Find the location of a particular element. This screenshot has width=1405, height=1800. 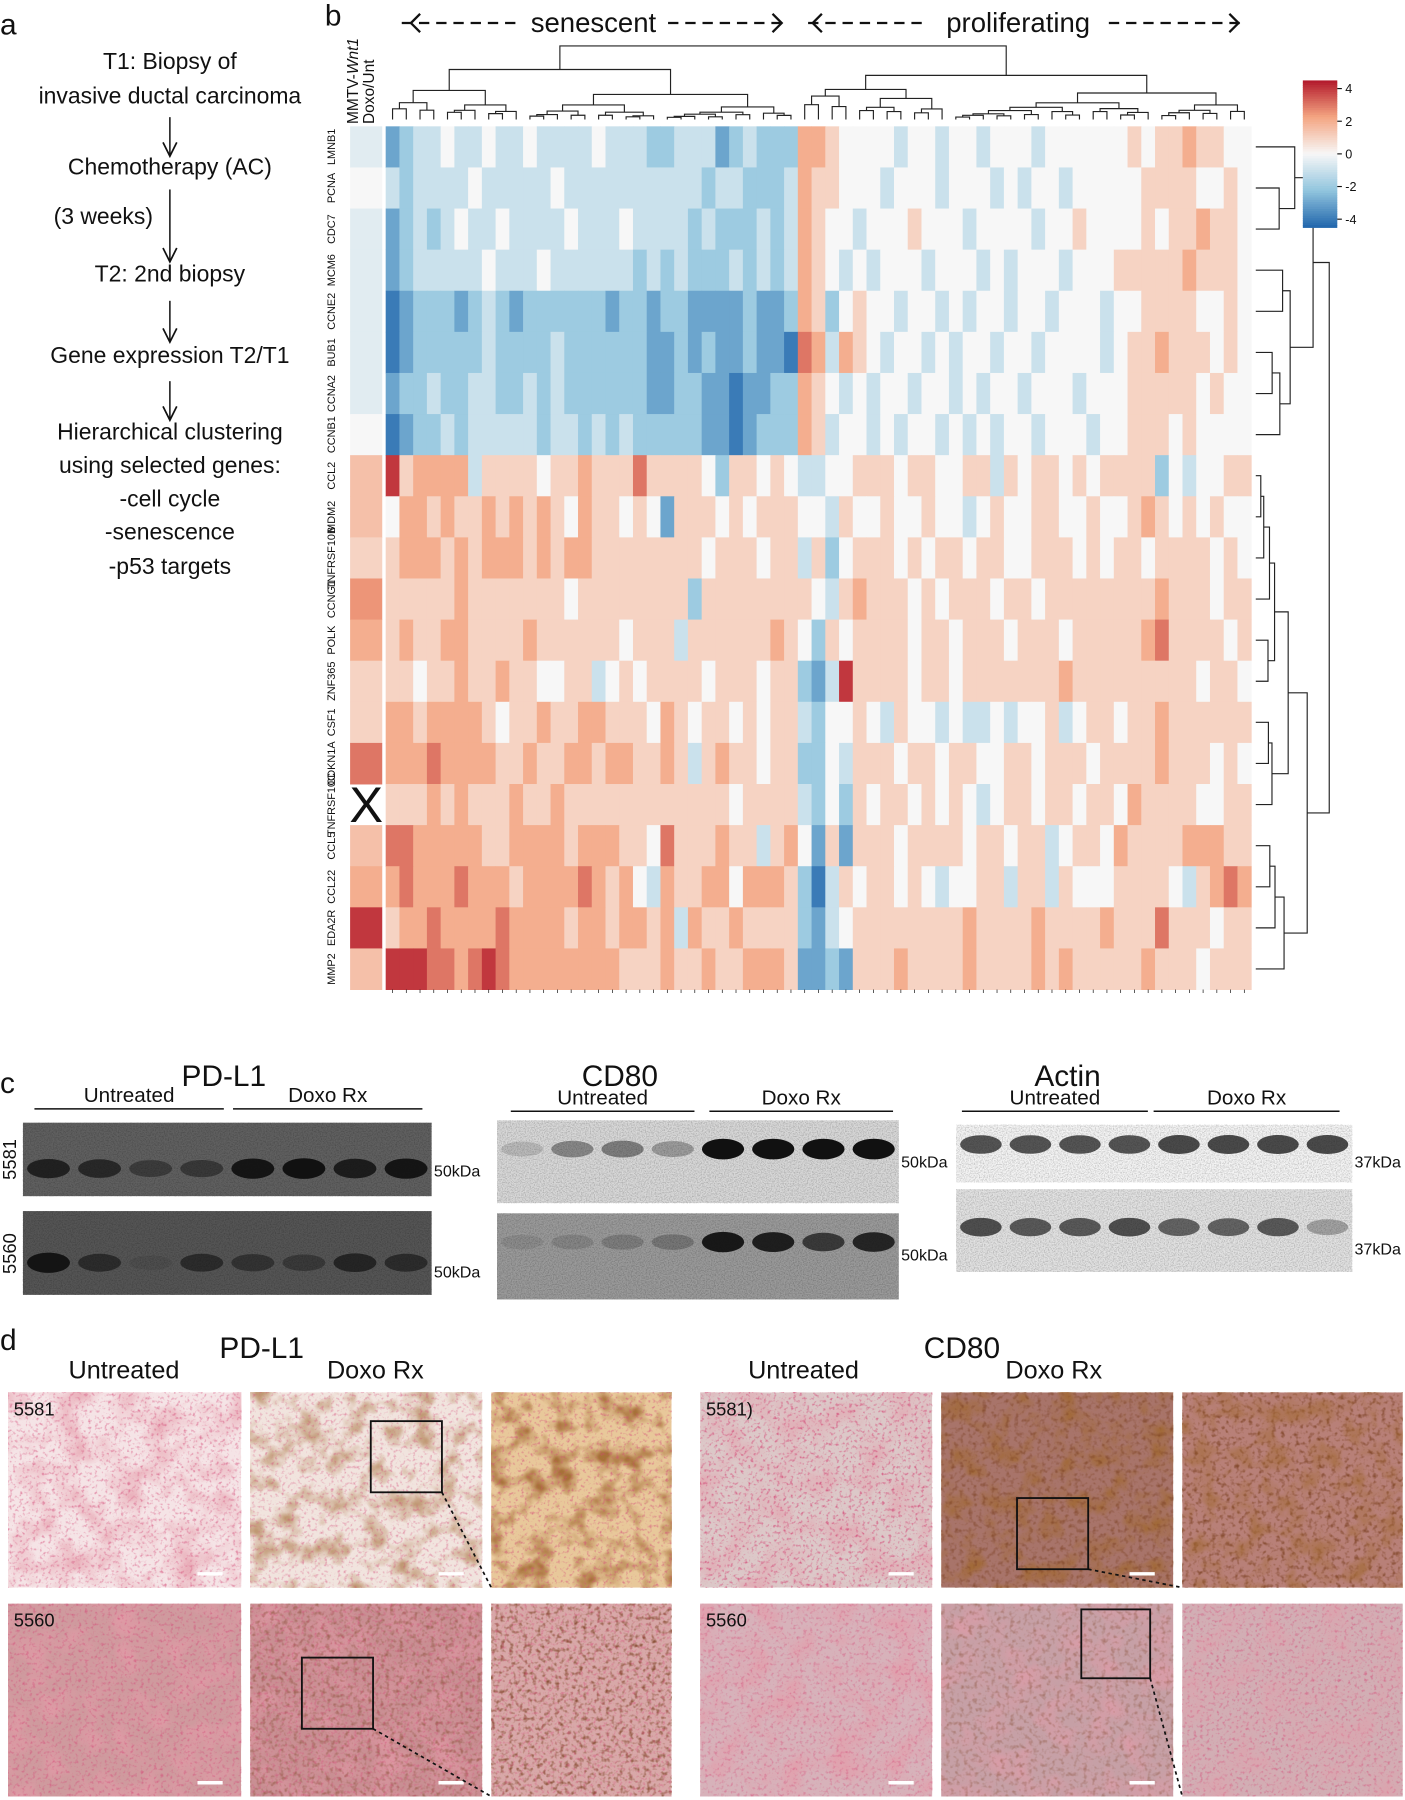

group-label: Doxo Rx is located at coordinates (802, 1097).